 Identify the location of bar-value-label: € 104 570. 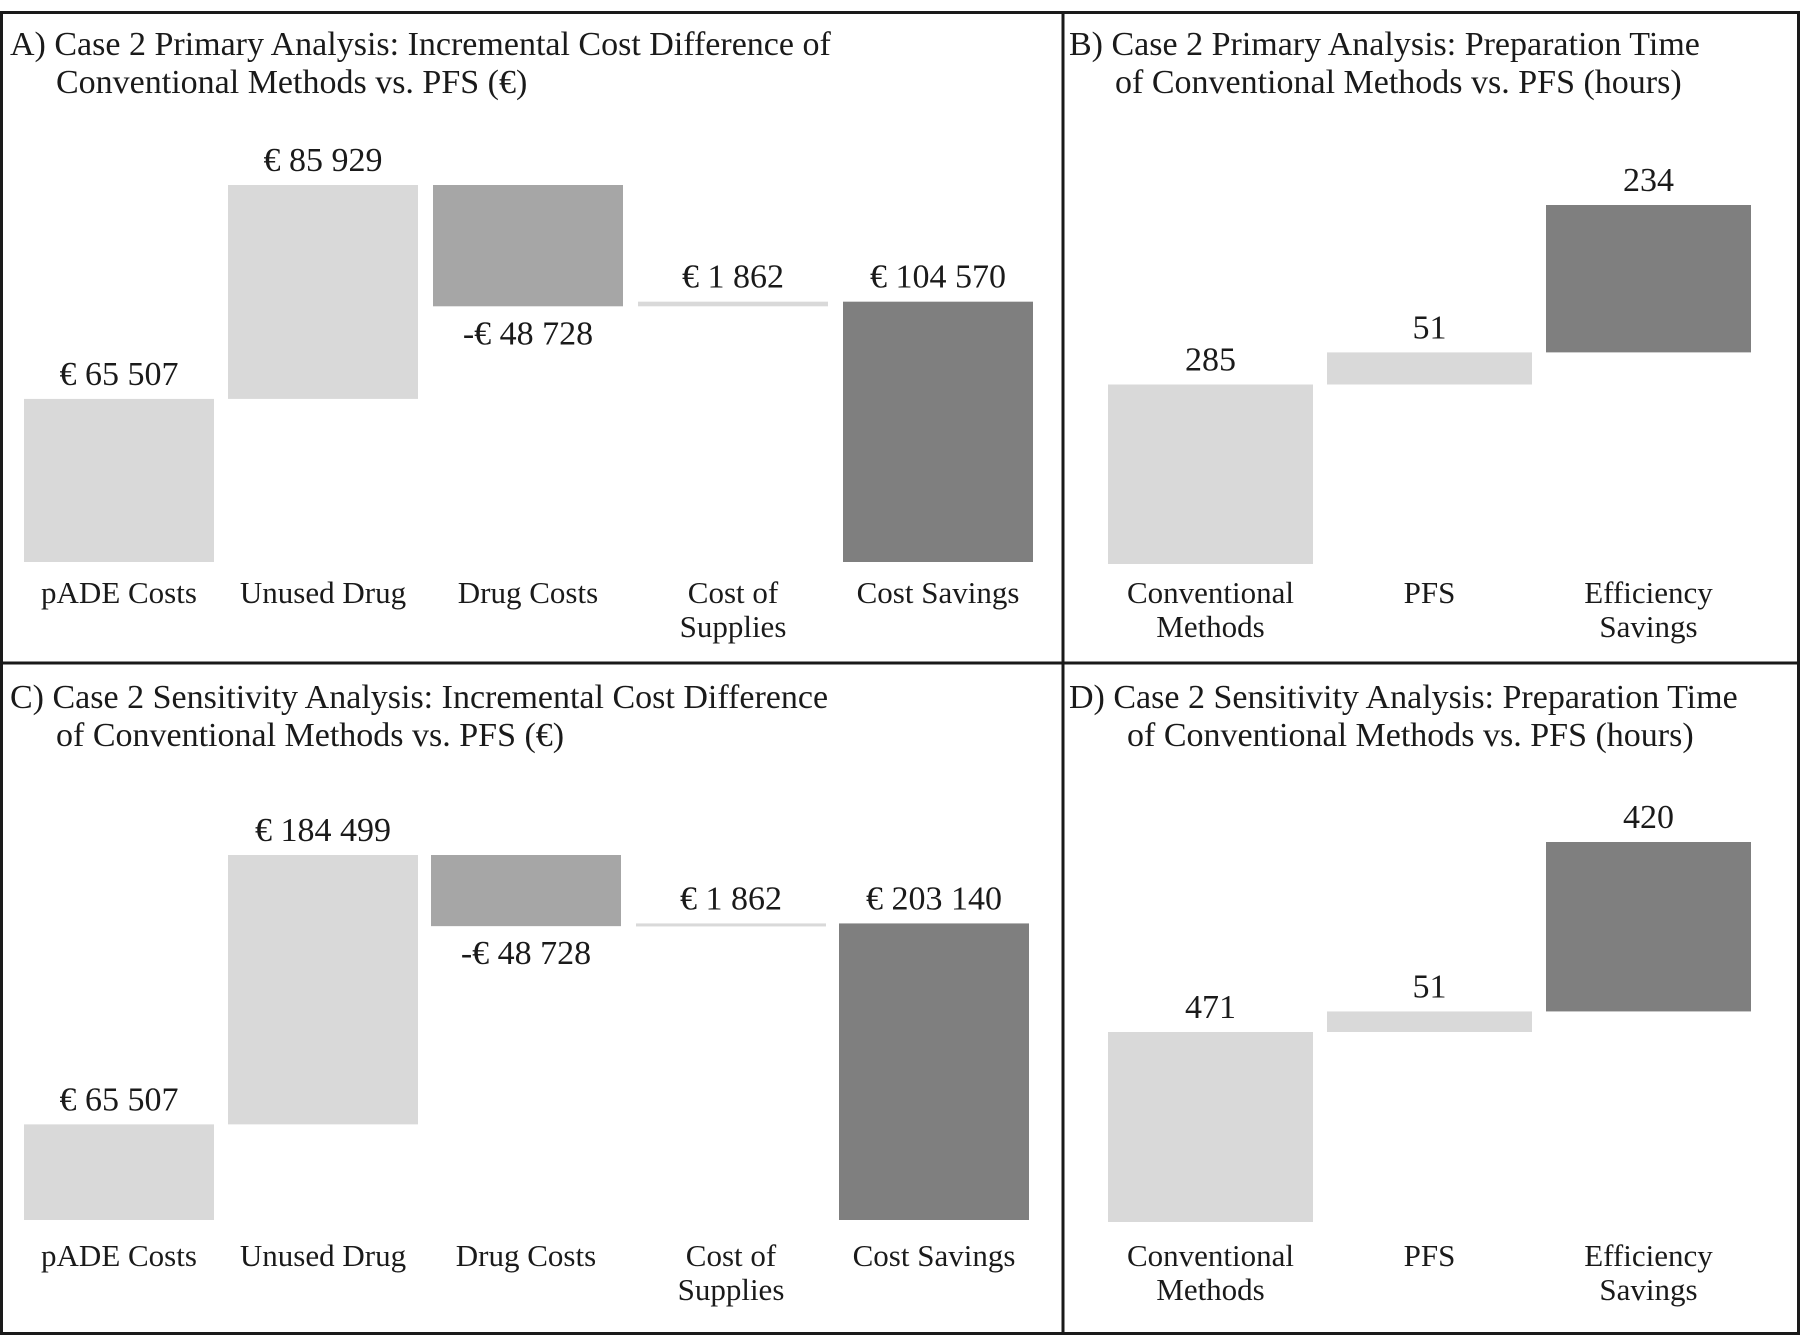
(938, 277).